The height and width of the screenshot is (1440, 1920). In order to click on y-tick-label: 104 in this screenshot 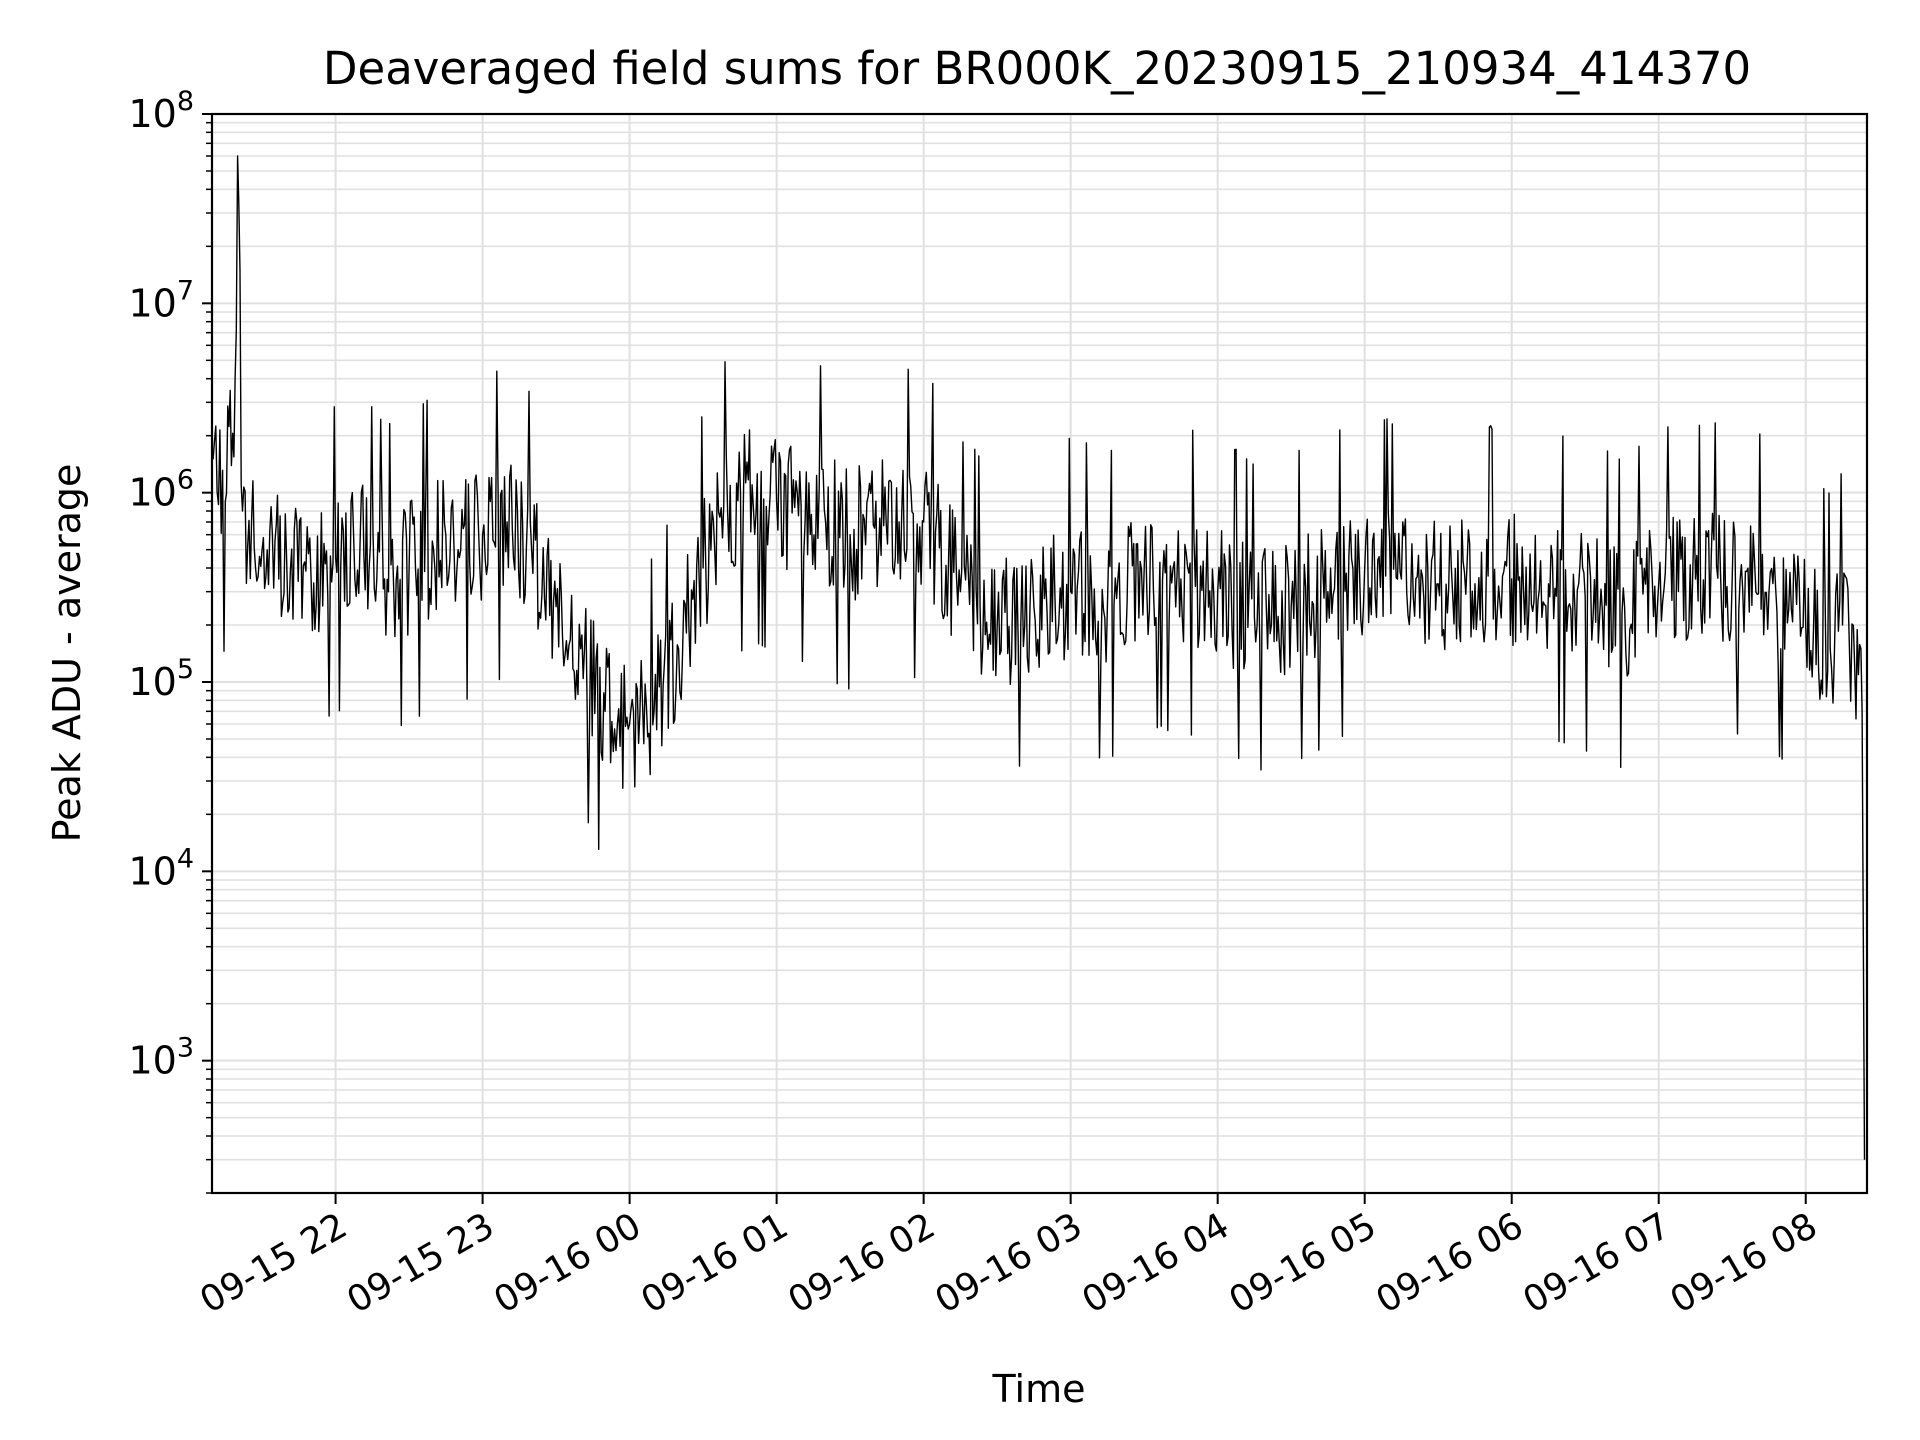, I will do `click(161, 868)`.